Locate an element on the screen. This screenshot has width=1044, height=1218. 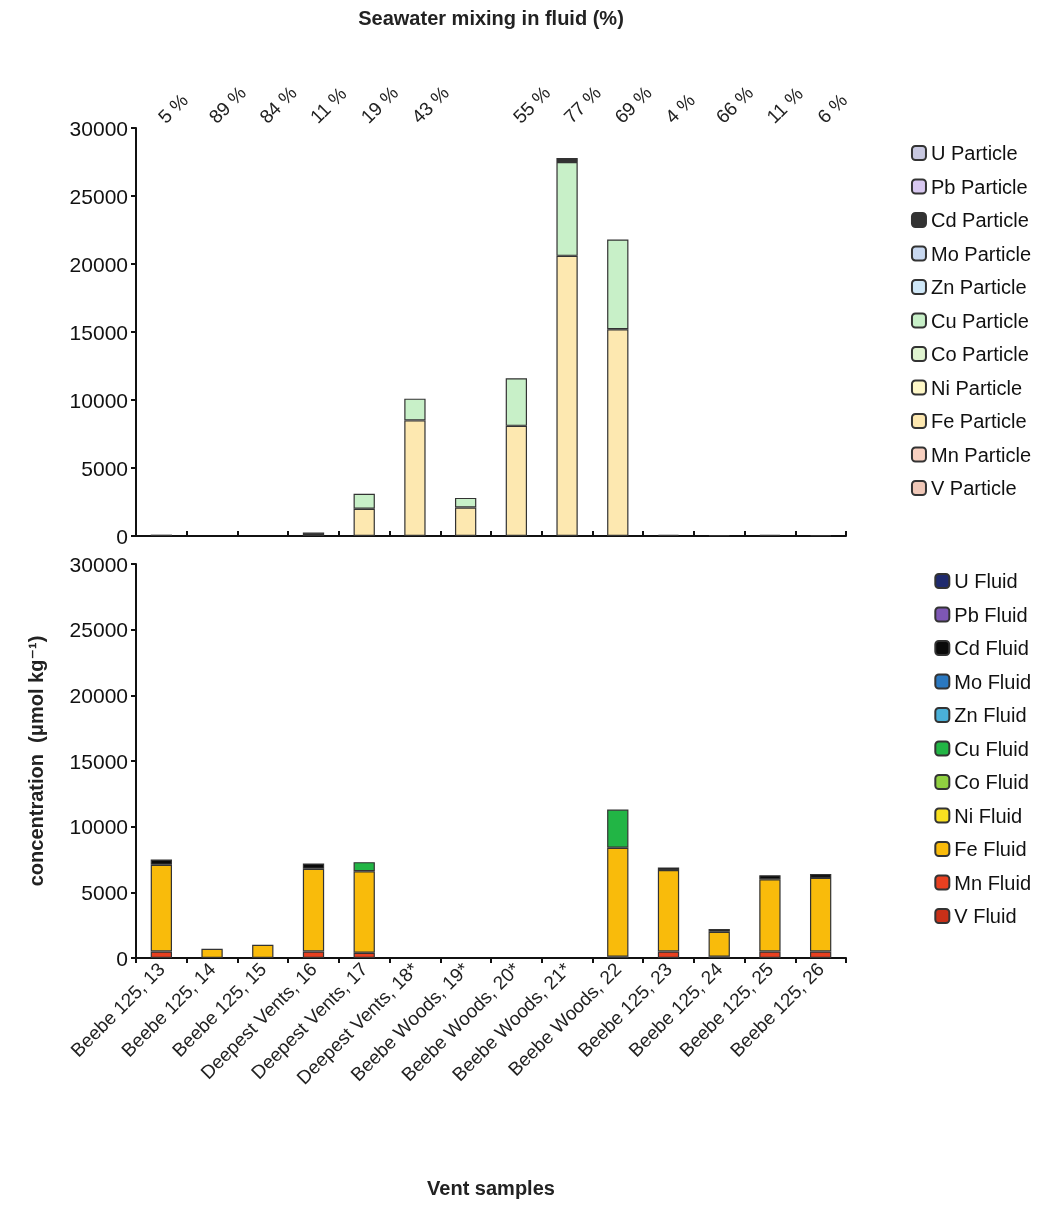
x-tick-label: 5 % is located at coordinates (172, 108).